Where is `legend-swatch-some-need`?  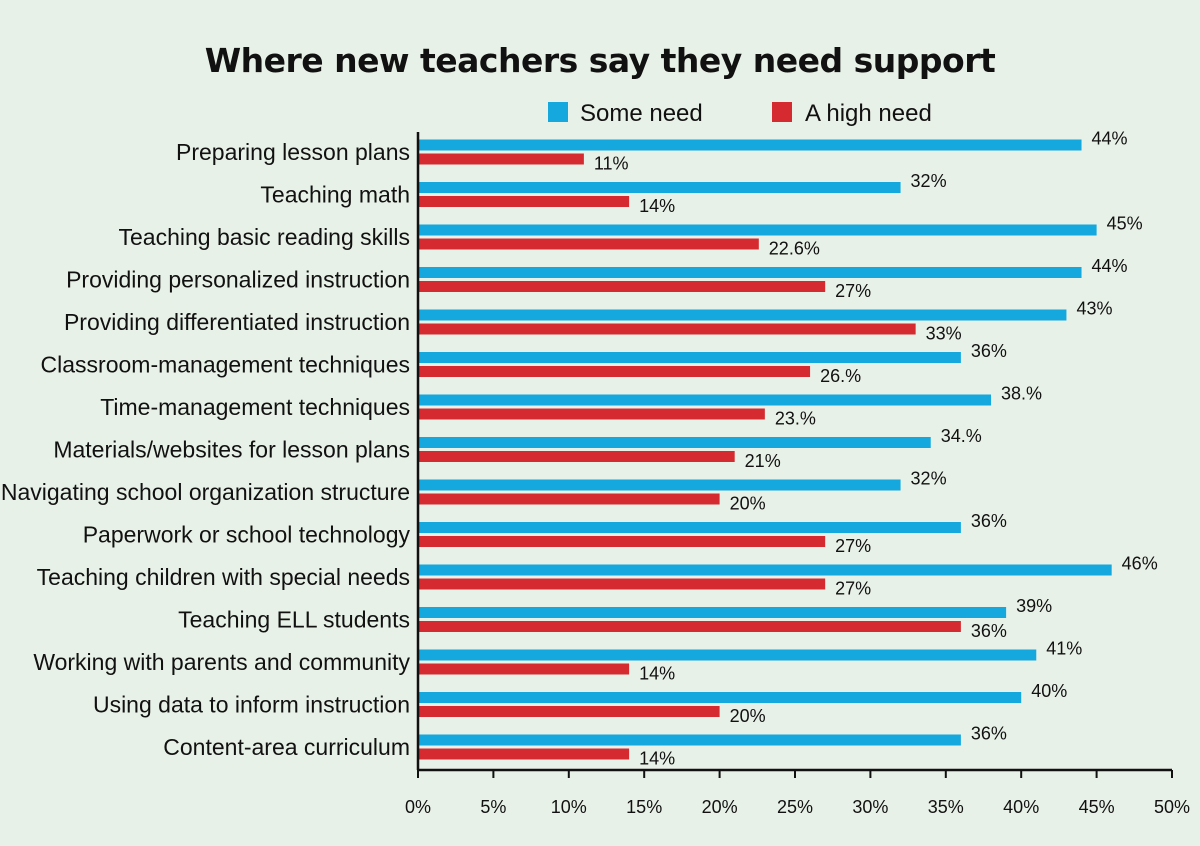
legend-swatch-some-need is located at coordinates (558, 112).